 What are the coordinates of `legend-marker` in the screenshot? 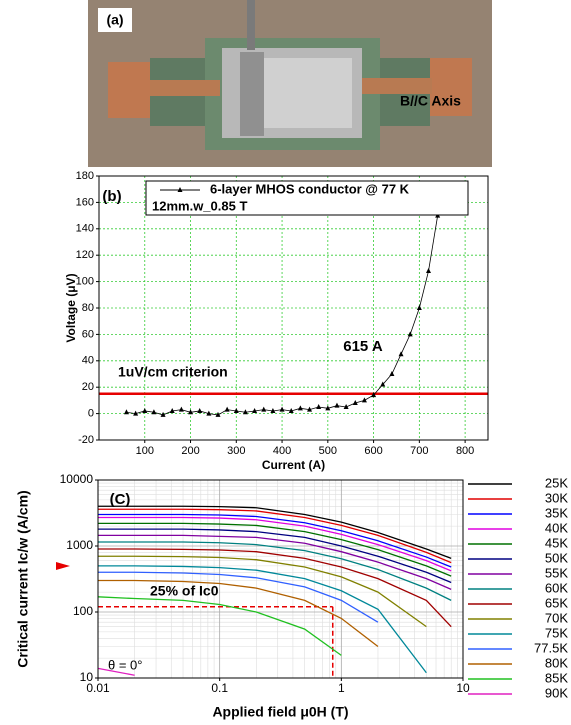 It's located at (180, 189).